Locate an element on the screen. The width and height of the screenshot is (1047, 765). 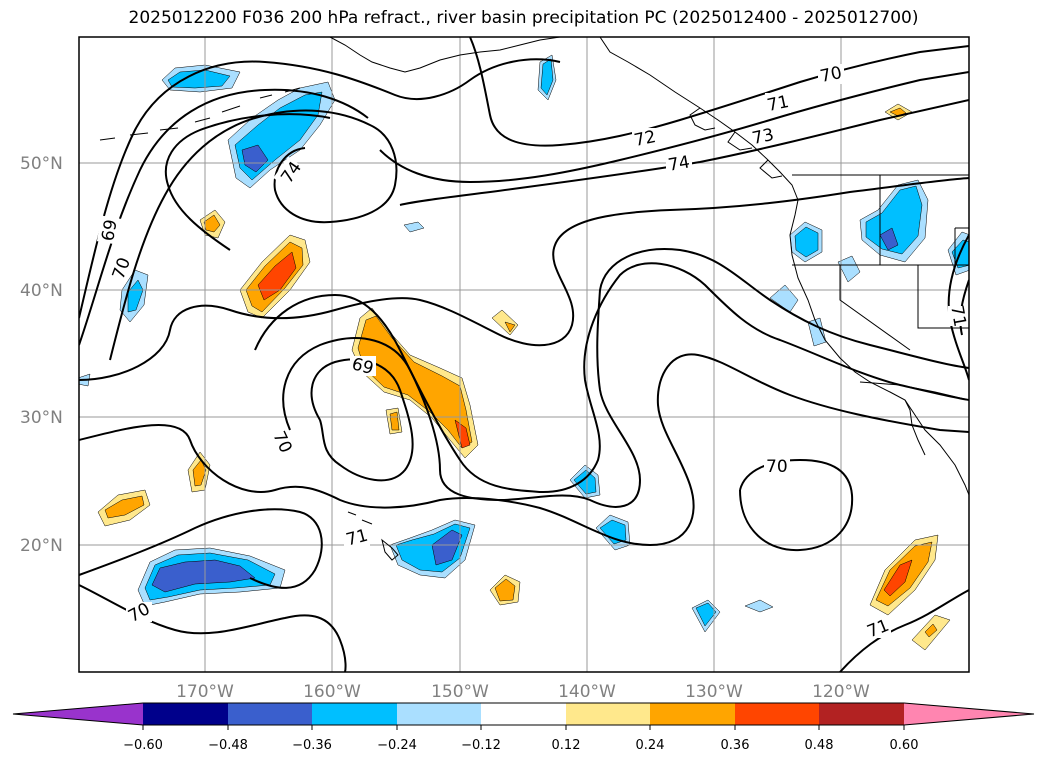
colorbar-tick-label: 0.48 is located at coordinates (819, 745).